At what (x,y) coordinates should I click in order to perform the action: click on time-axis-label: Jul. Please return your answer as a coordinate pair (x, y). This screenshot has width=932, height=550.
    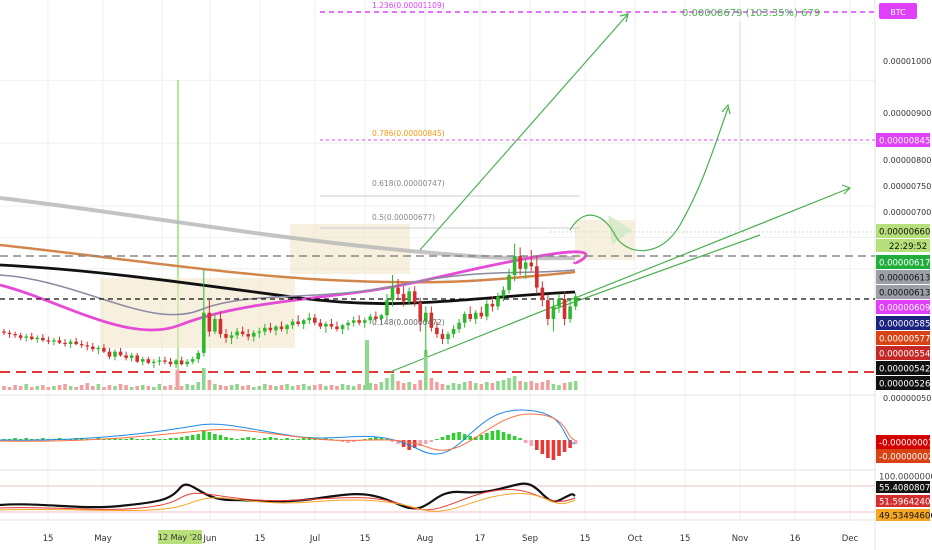
    Looking at the image, I should click on (314, 539).